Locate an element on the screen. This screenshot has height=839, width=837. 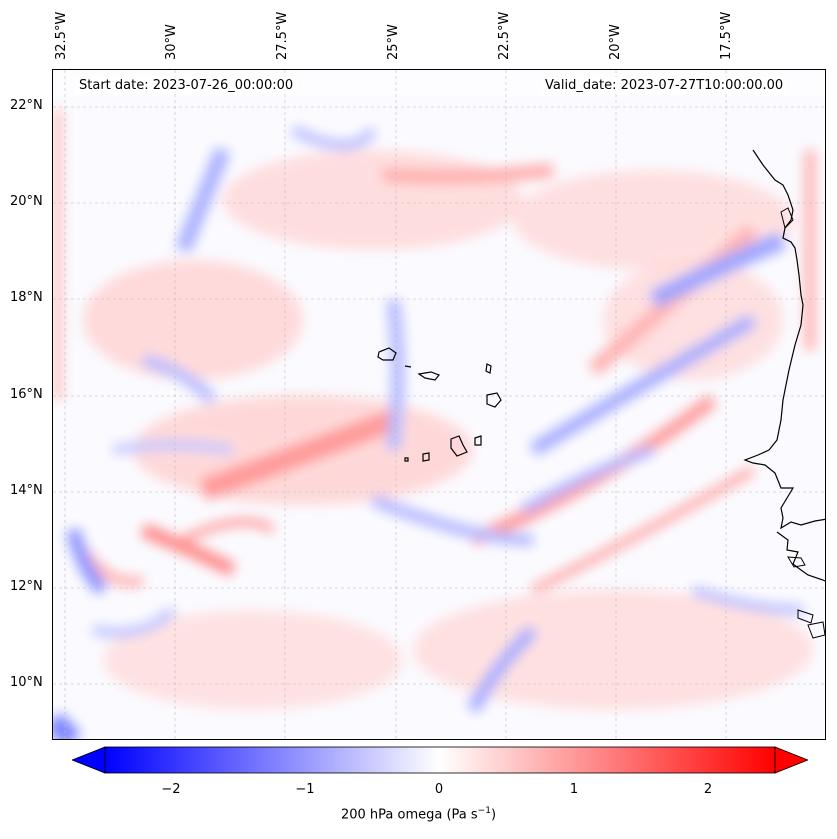
coastline-west-africa is located at coordinates (784, 339).